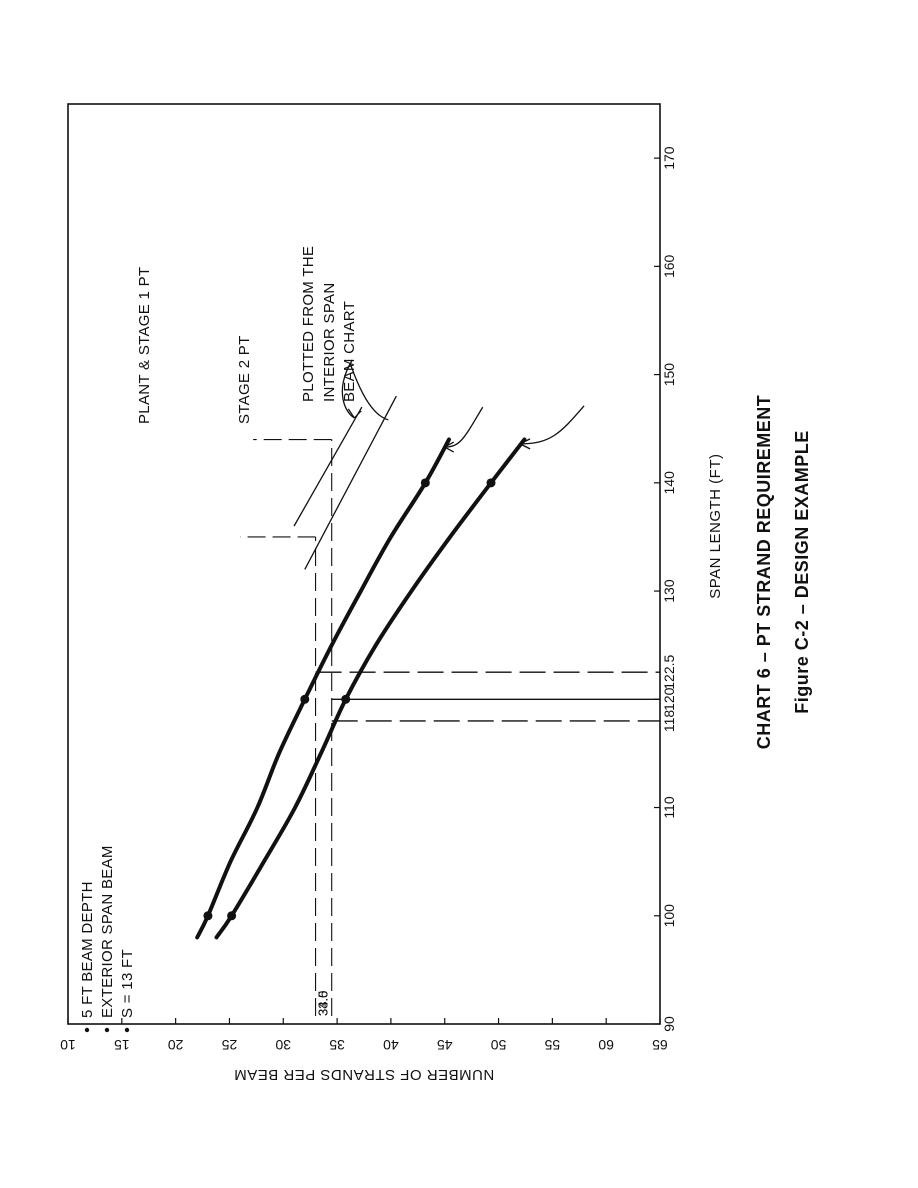 The image size is (918, 1188). I want to click on x-tick-label: 150, so click(669, 375).